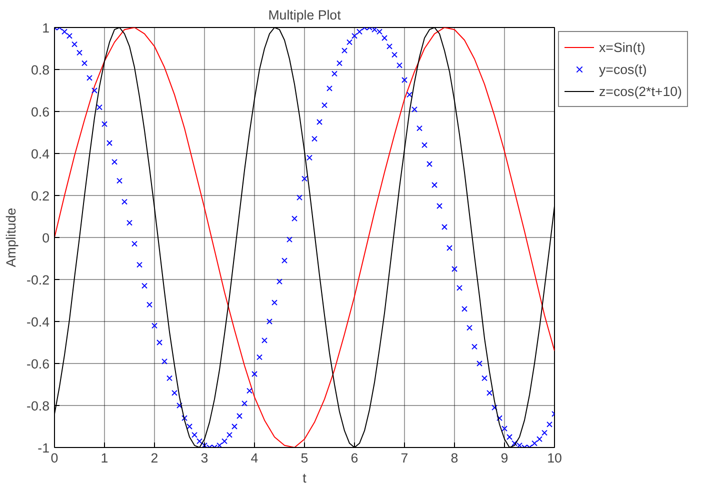  Describe the element at coordinates (11, 238) in the screenshot. I see `y-axis-title: Amplitude` at that location.